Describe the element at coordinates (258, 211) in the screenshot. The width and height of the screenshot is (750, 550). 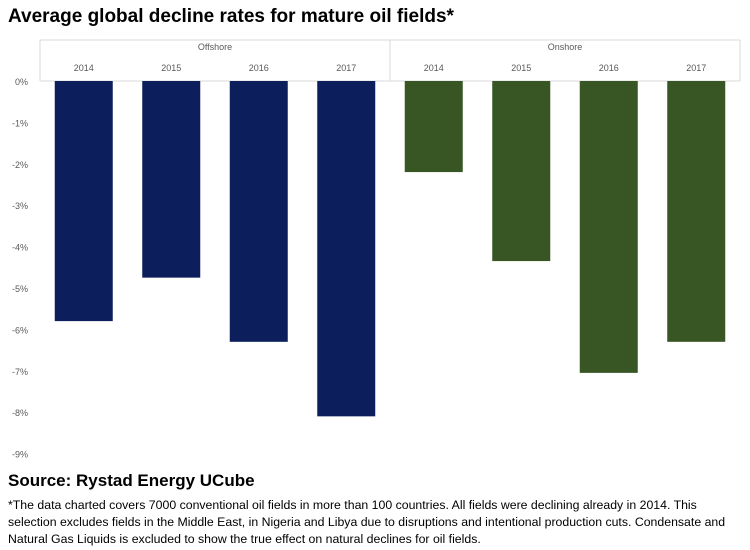
I see `bar-offshore-2016` at that location.